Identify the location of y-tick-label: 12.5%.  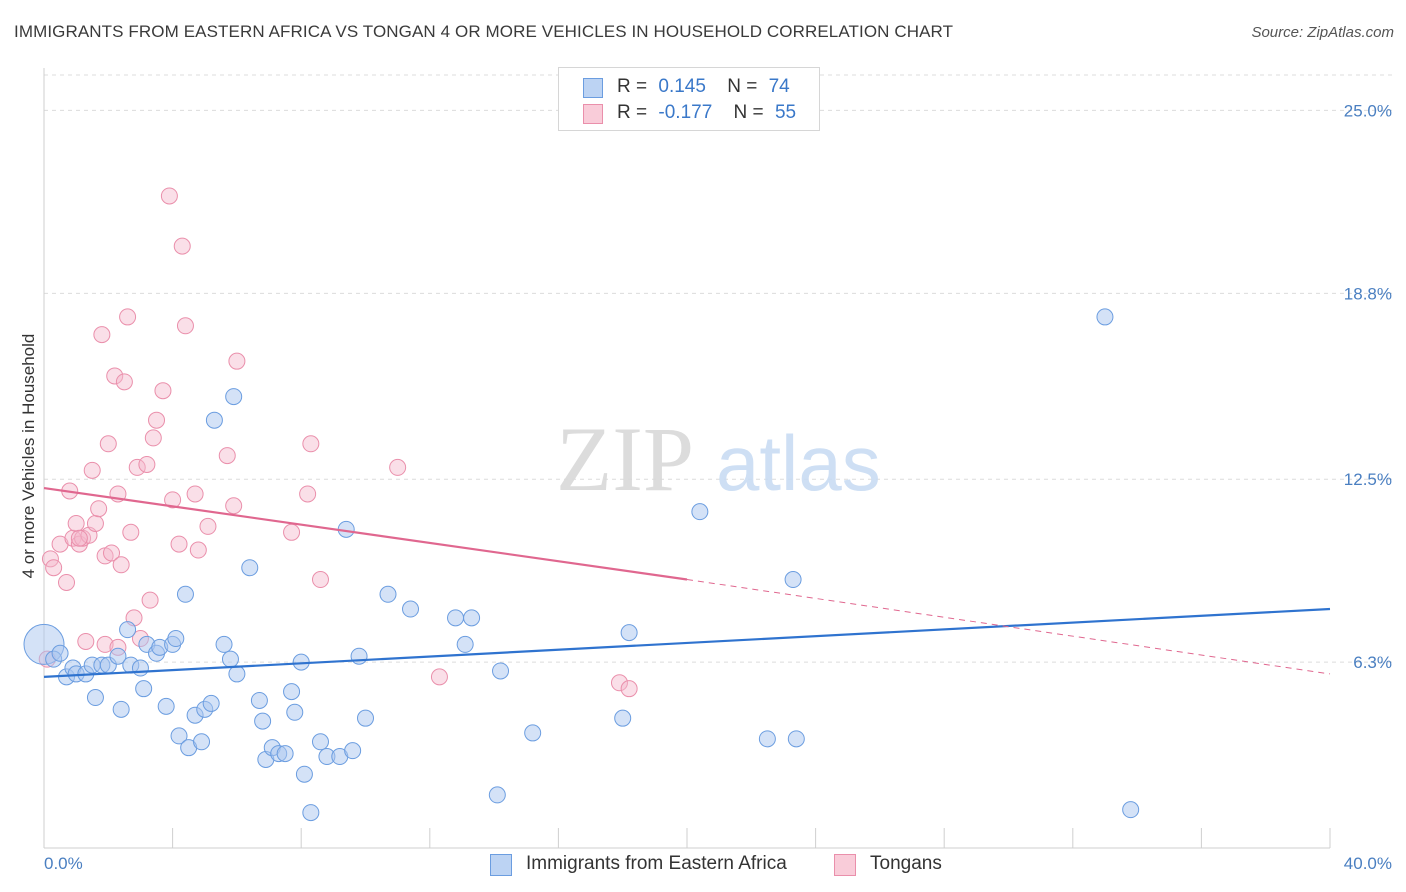
(1368, 479).